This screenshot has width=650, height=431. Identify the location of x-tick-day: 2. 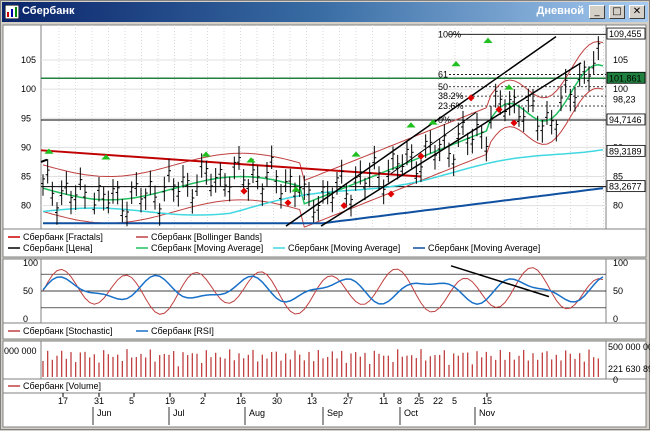
(202, 401).